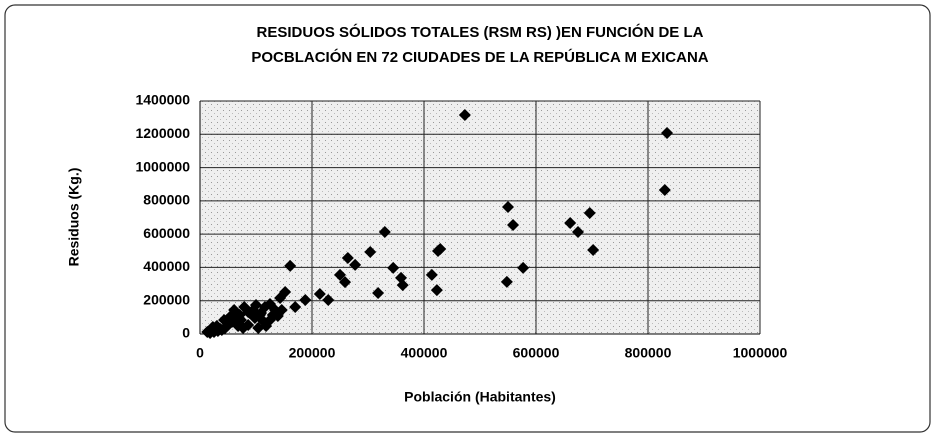 This screenshot has width=939, height=439. I want to click on y-tick-label: 1400000, so click(162, 100).